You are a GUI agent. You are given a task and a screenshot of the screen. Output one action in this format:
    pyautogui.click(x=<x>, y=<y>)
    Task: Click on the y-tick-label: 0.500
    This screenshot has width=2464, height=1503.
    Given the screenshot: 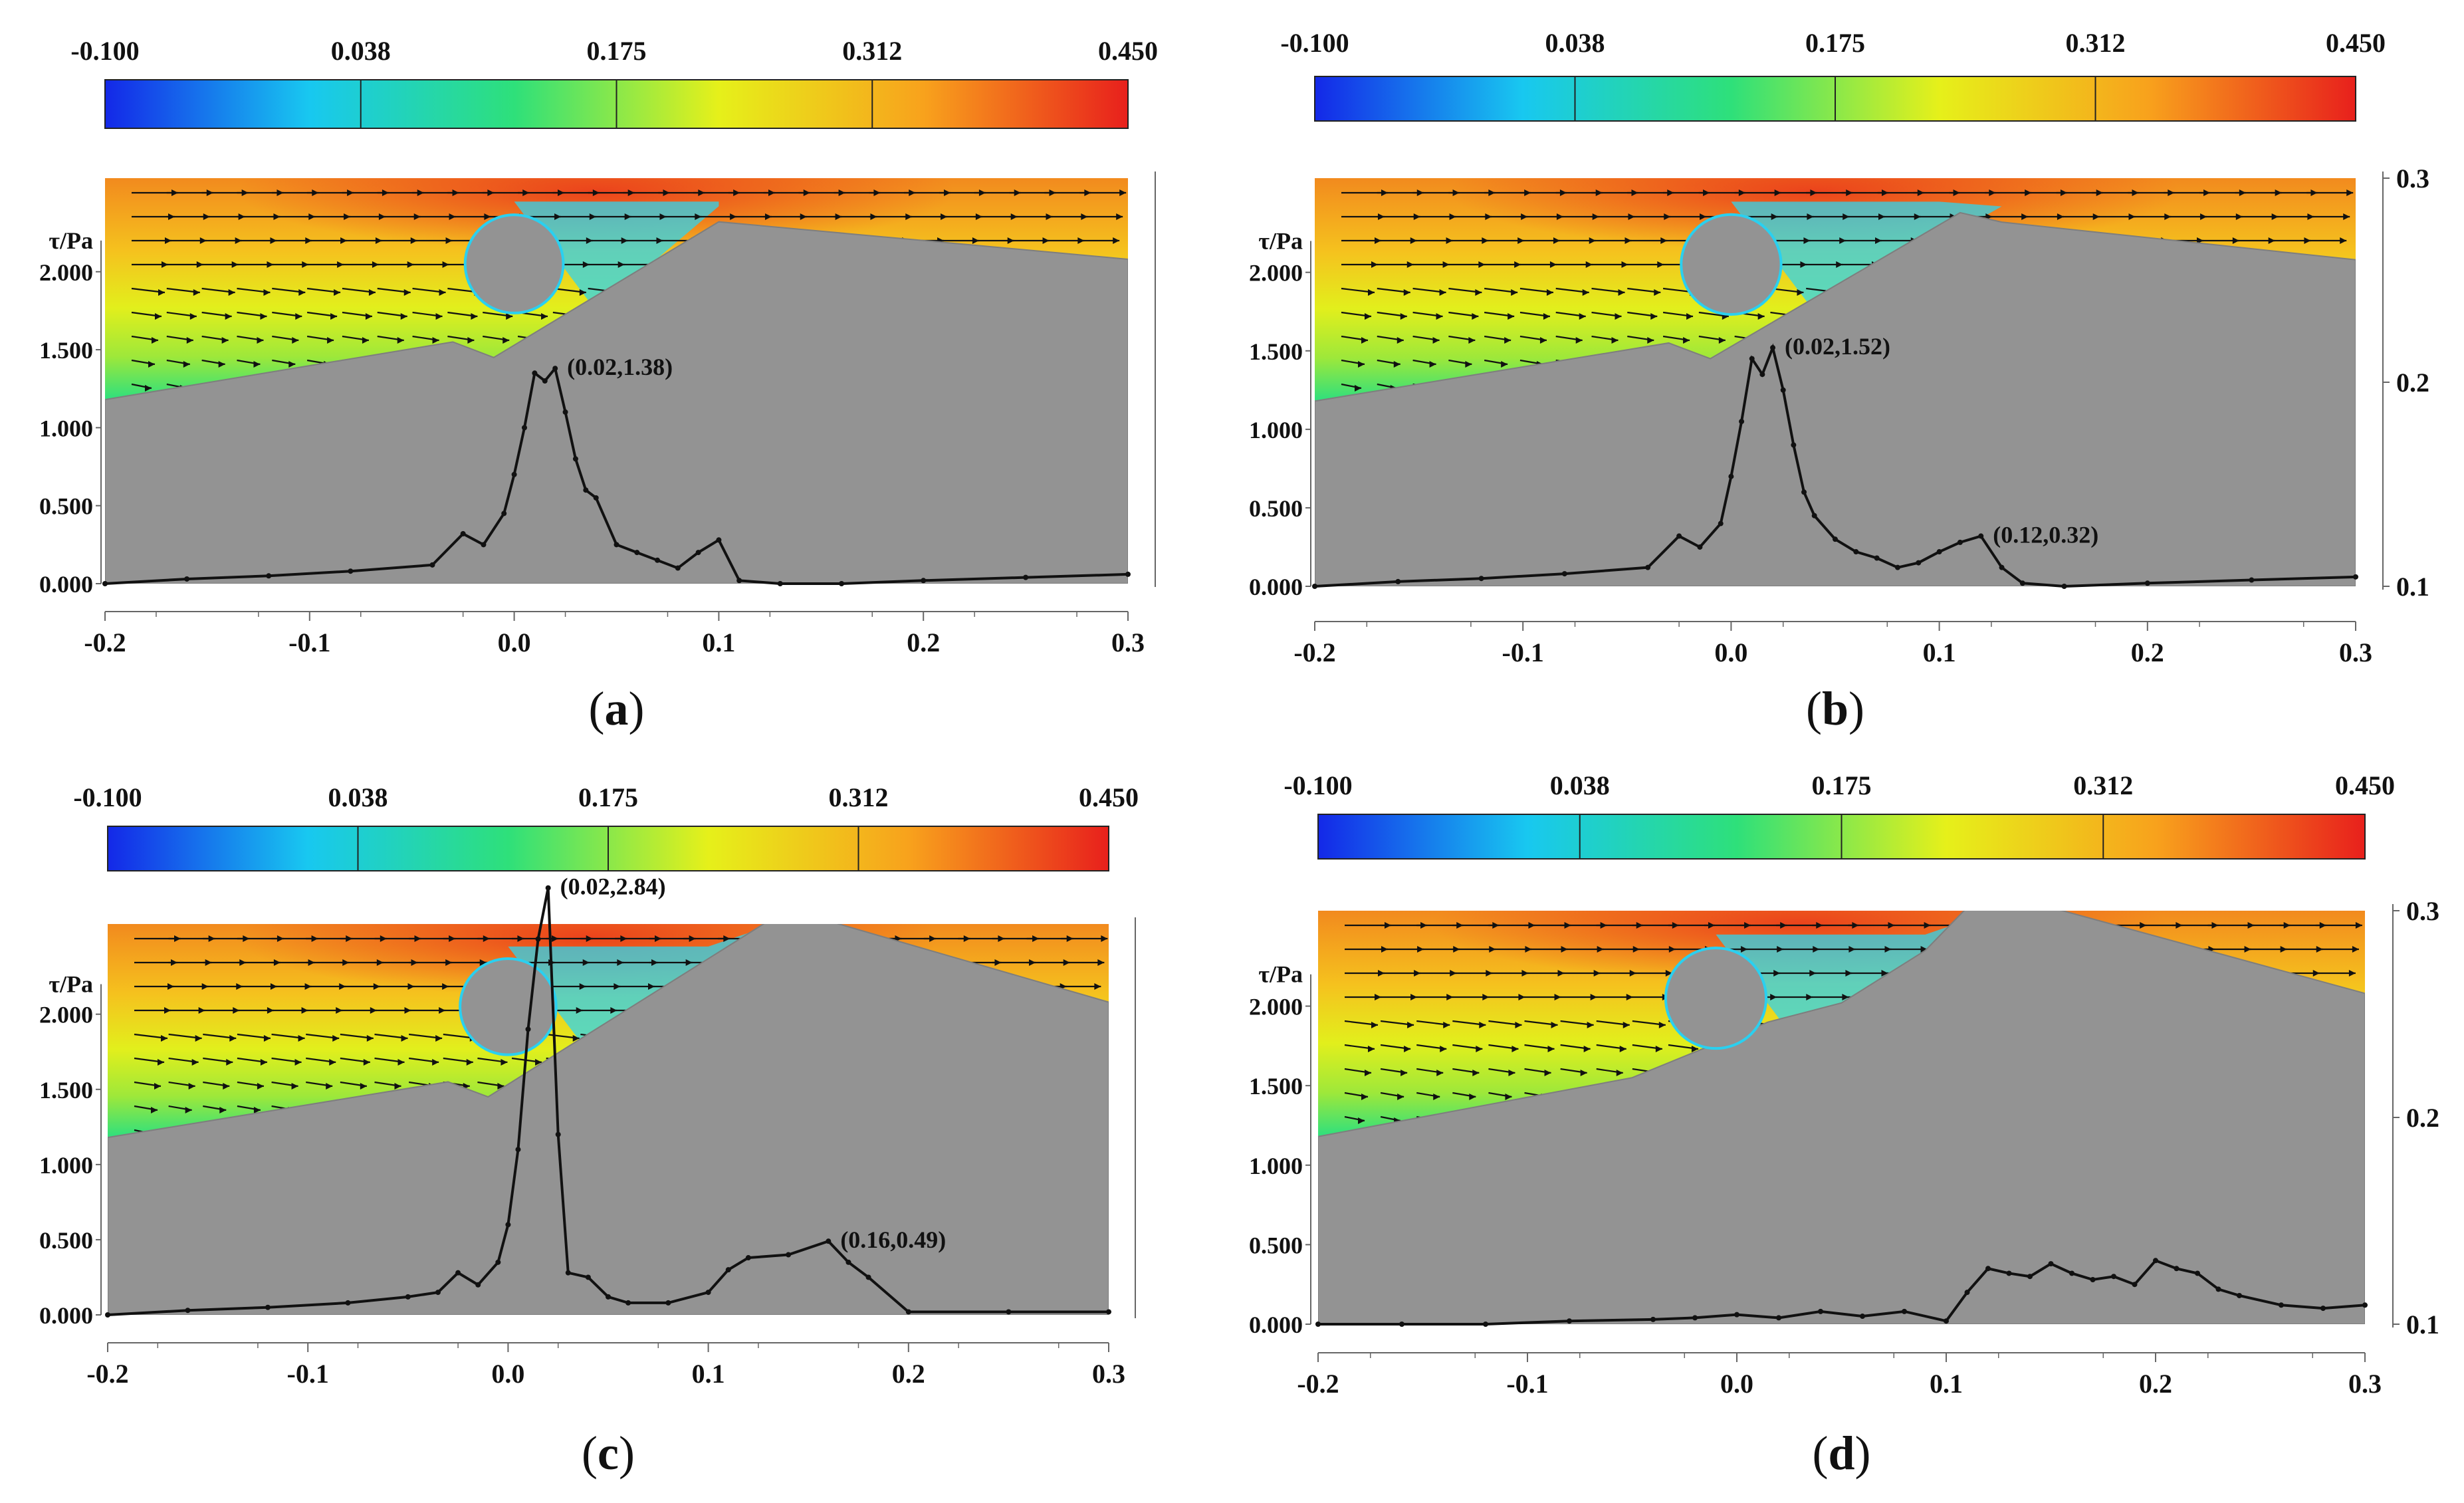 What is the action you would take?
    pyautogui.click(x=66, y=1240)
    